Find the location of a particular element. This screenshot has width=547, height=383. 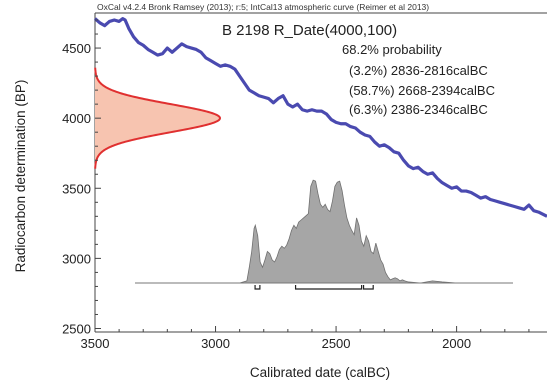

probability-range-2: (58.7%) 2668-2394calBC is located at coordinates (422, 90).